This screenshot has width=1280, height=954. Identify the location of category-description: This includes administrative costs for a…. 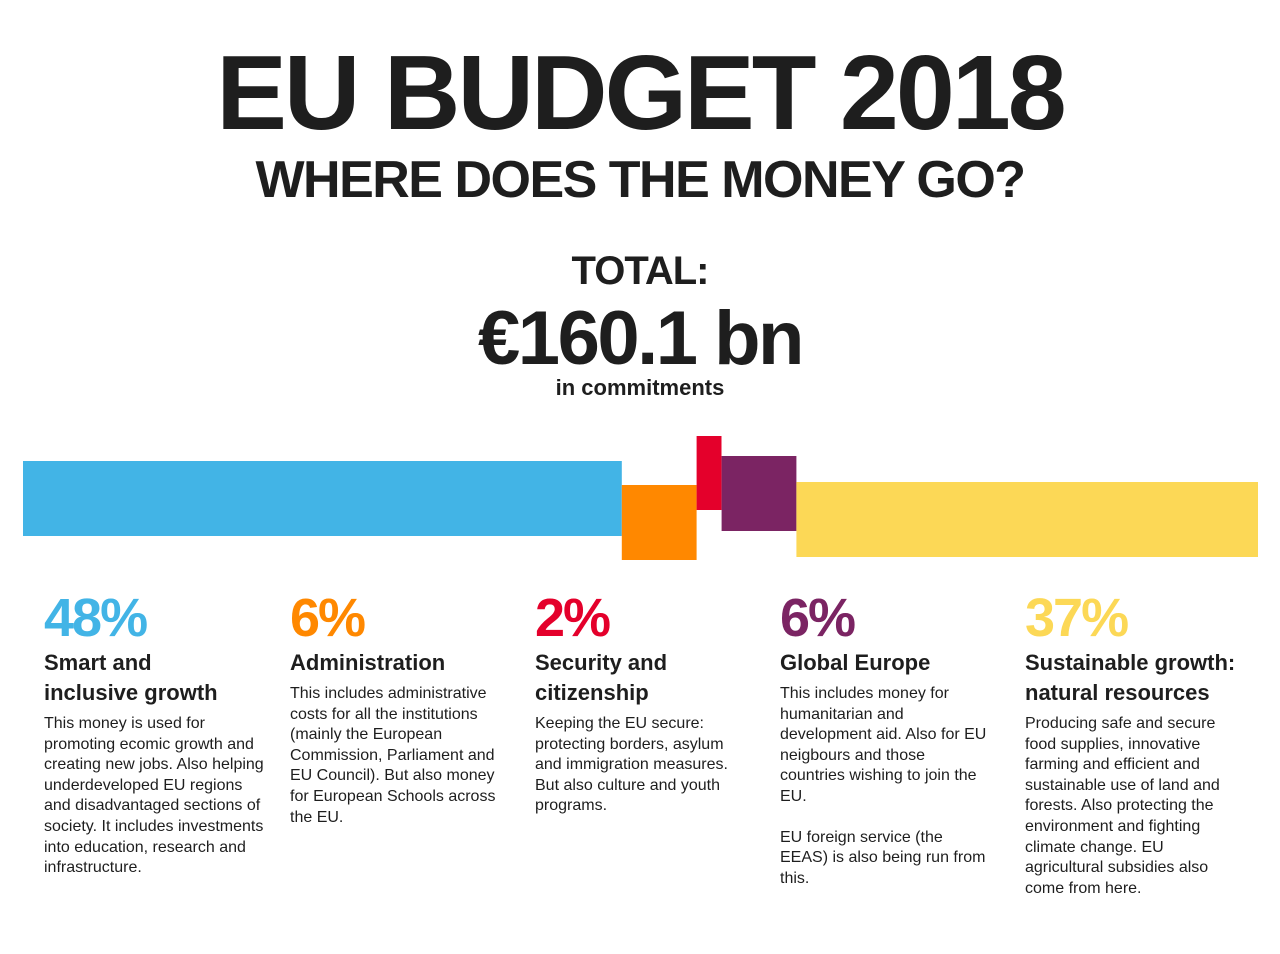
(393, 755).